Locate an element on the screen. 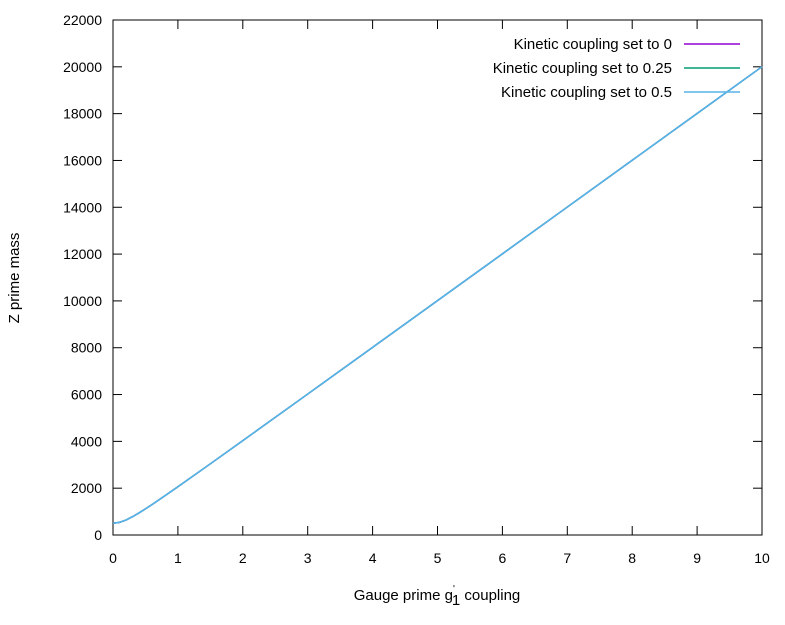 Image resolution: width=785 pixels, height=625 pixels. x-tick-label: 8 is located at coordinates (632, 558).